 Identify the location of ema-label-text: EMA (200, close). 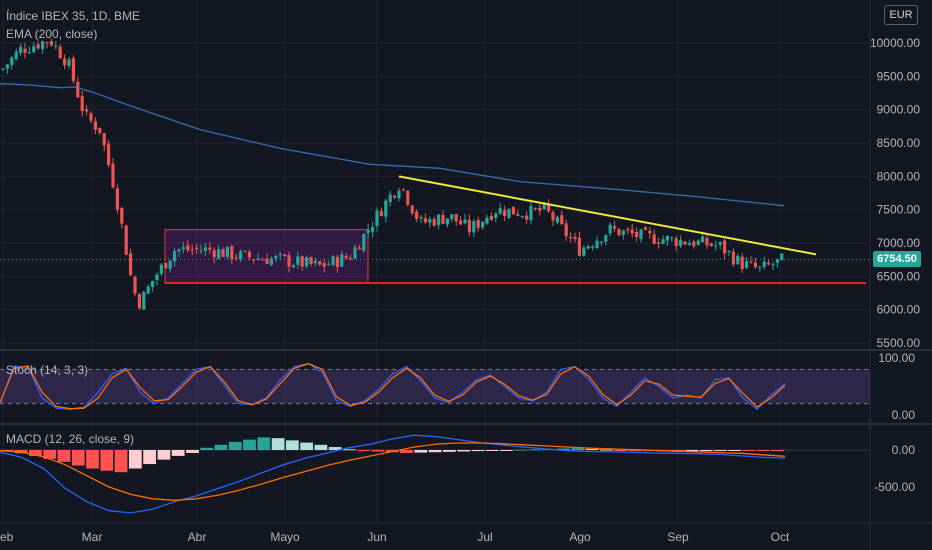
(52, 34).